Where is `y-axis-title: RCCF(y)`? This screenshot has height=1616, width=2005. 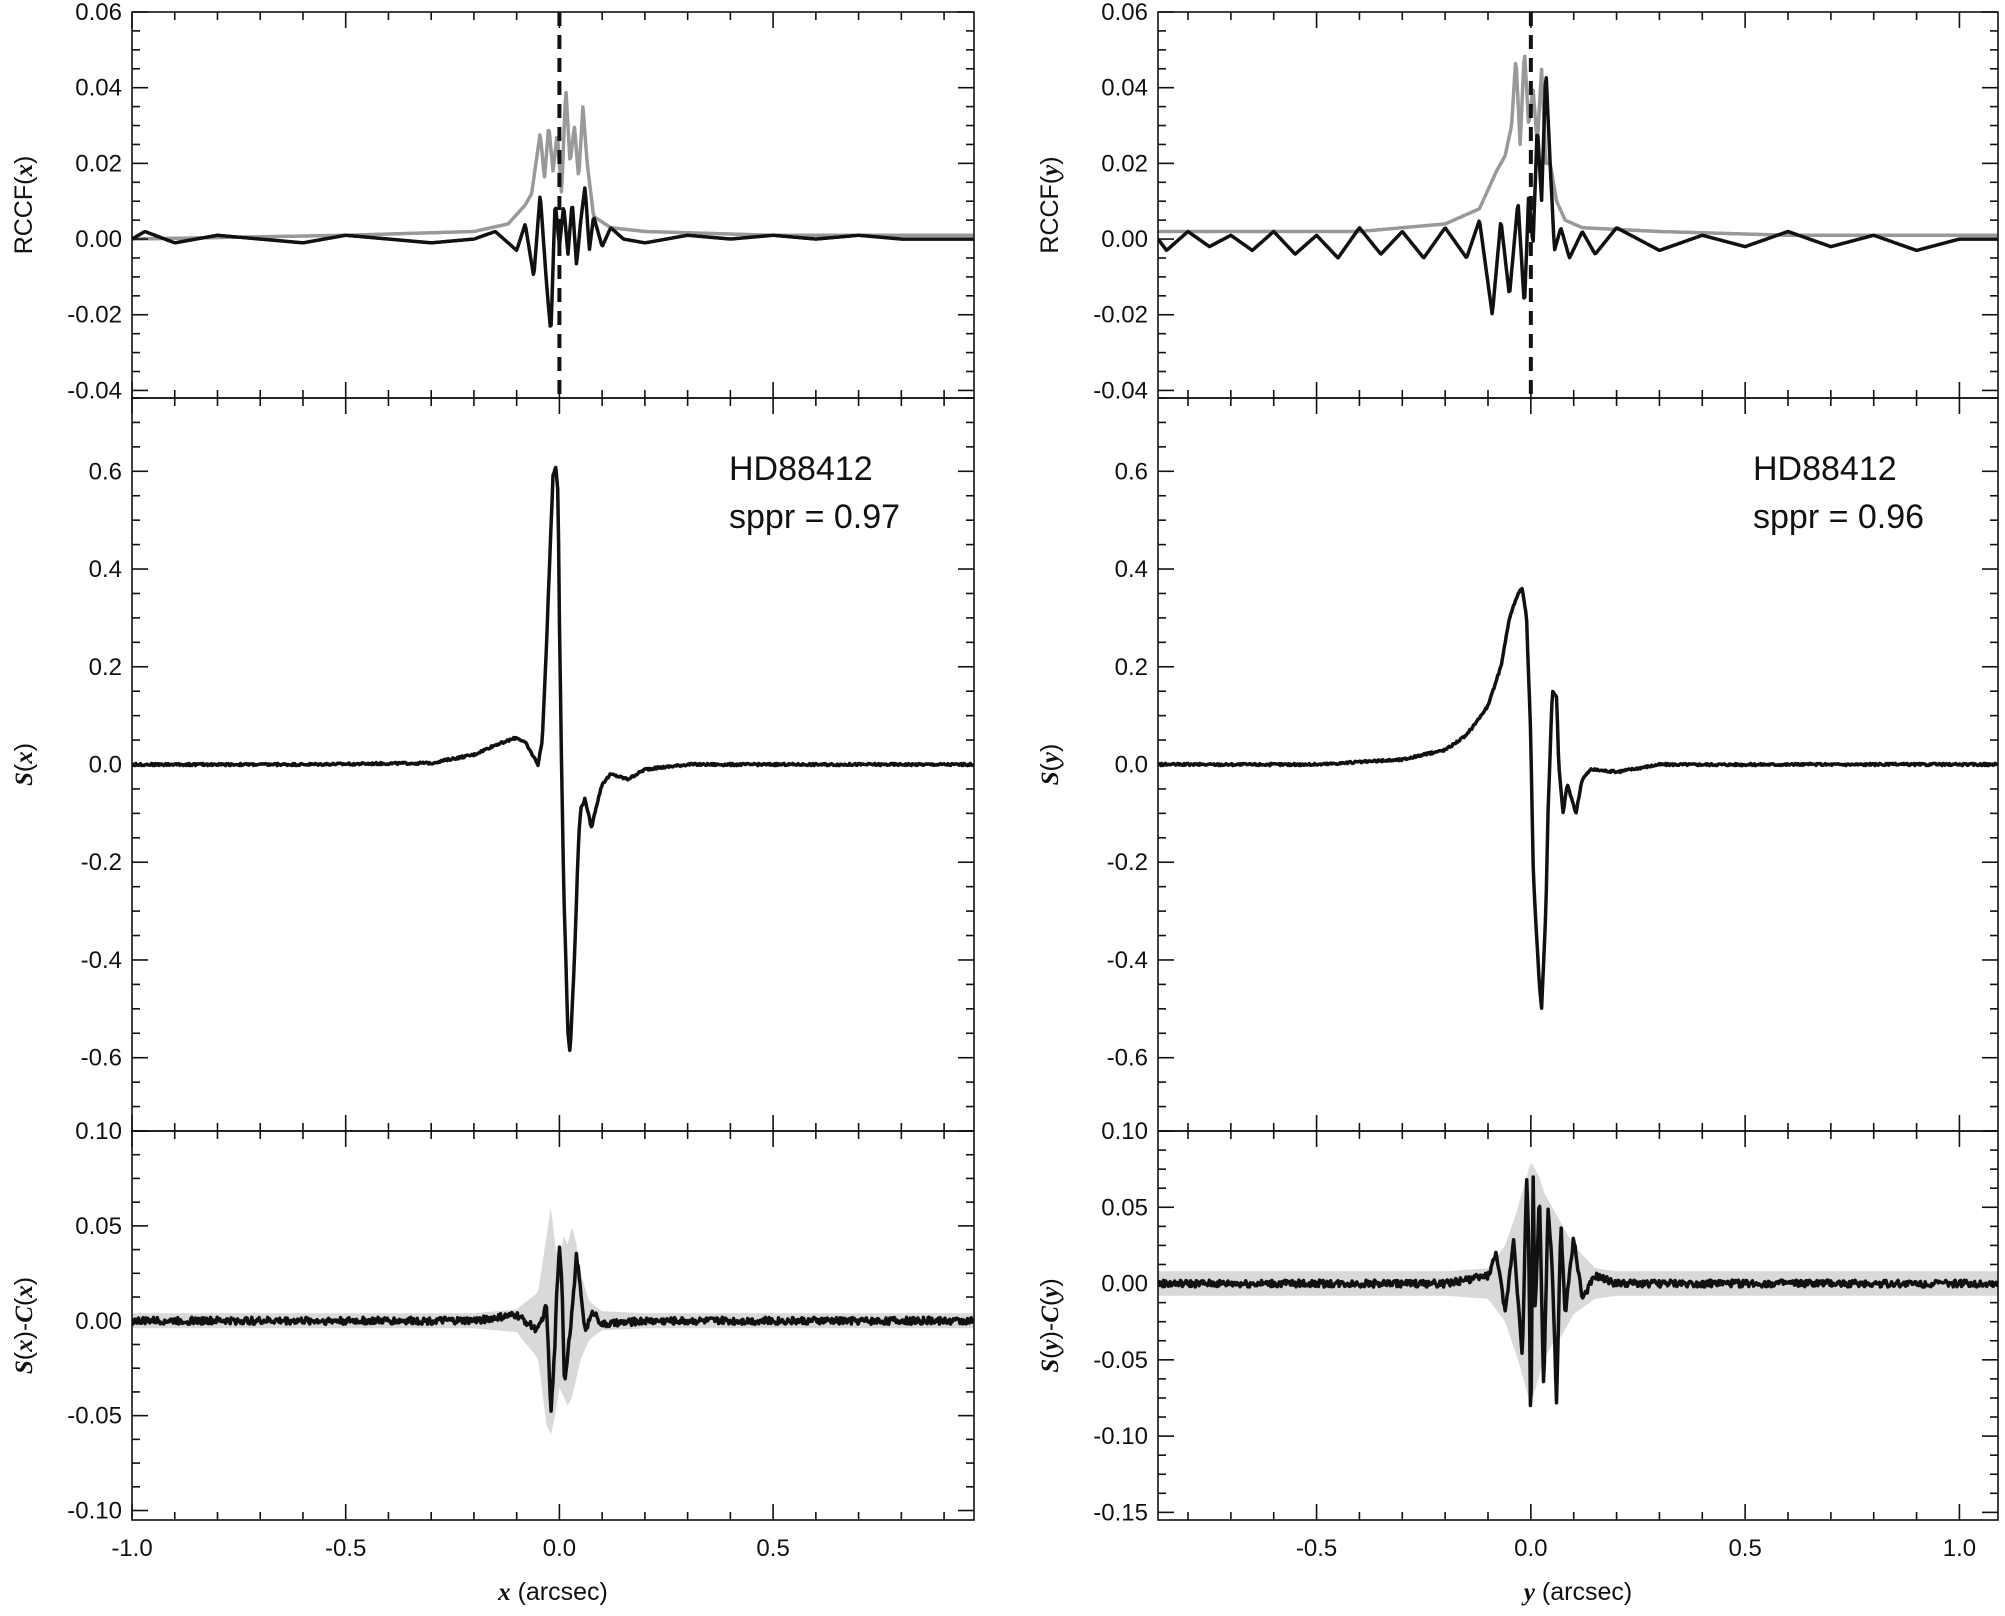
y-axis-title: RCCF(y) is located at coordinates (1050, 204).